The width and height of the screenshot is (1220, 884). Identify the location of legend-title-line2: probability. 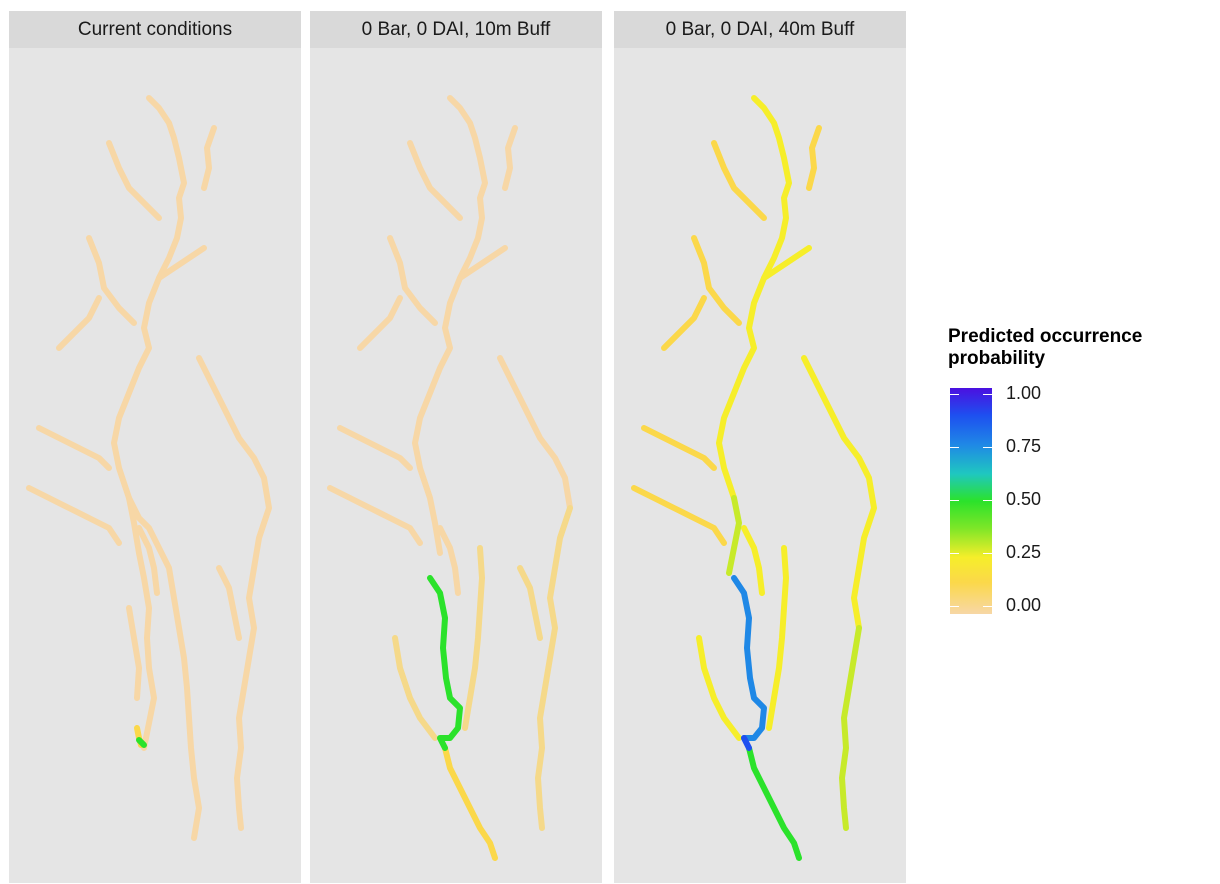
(997, 358).